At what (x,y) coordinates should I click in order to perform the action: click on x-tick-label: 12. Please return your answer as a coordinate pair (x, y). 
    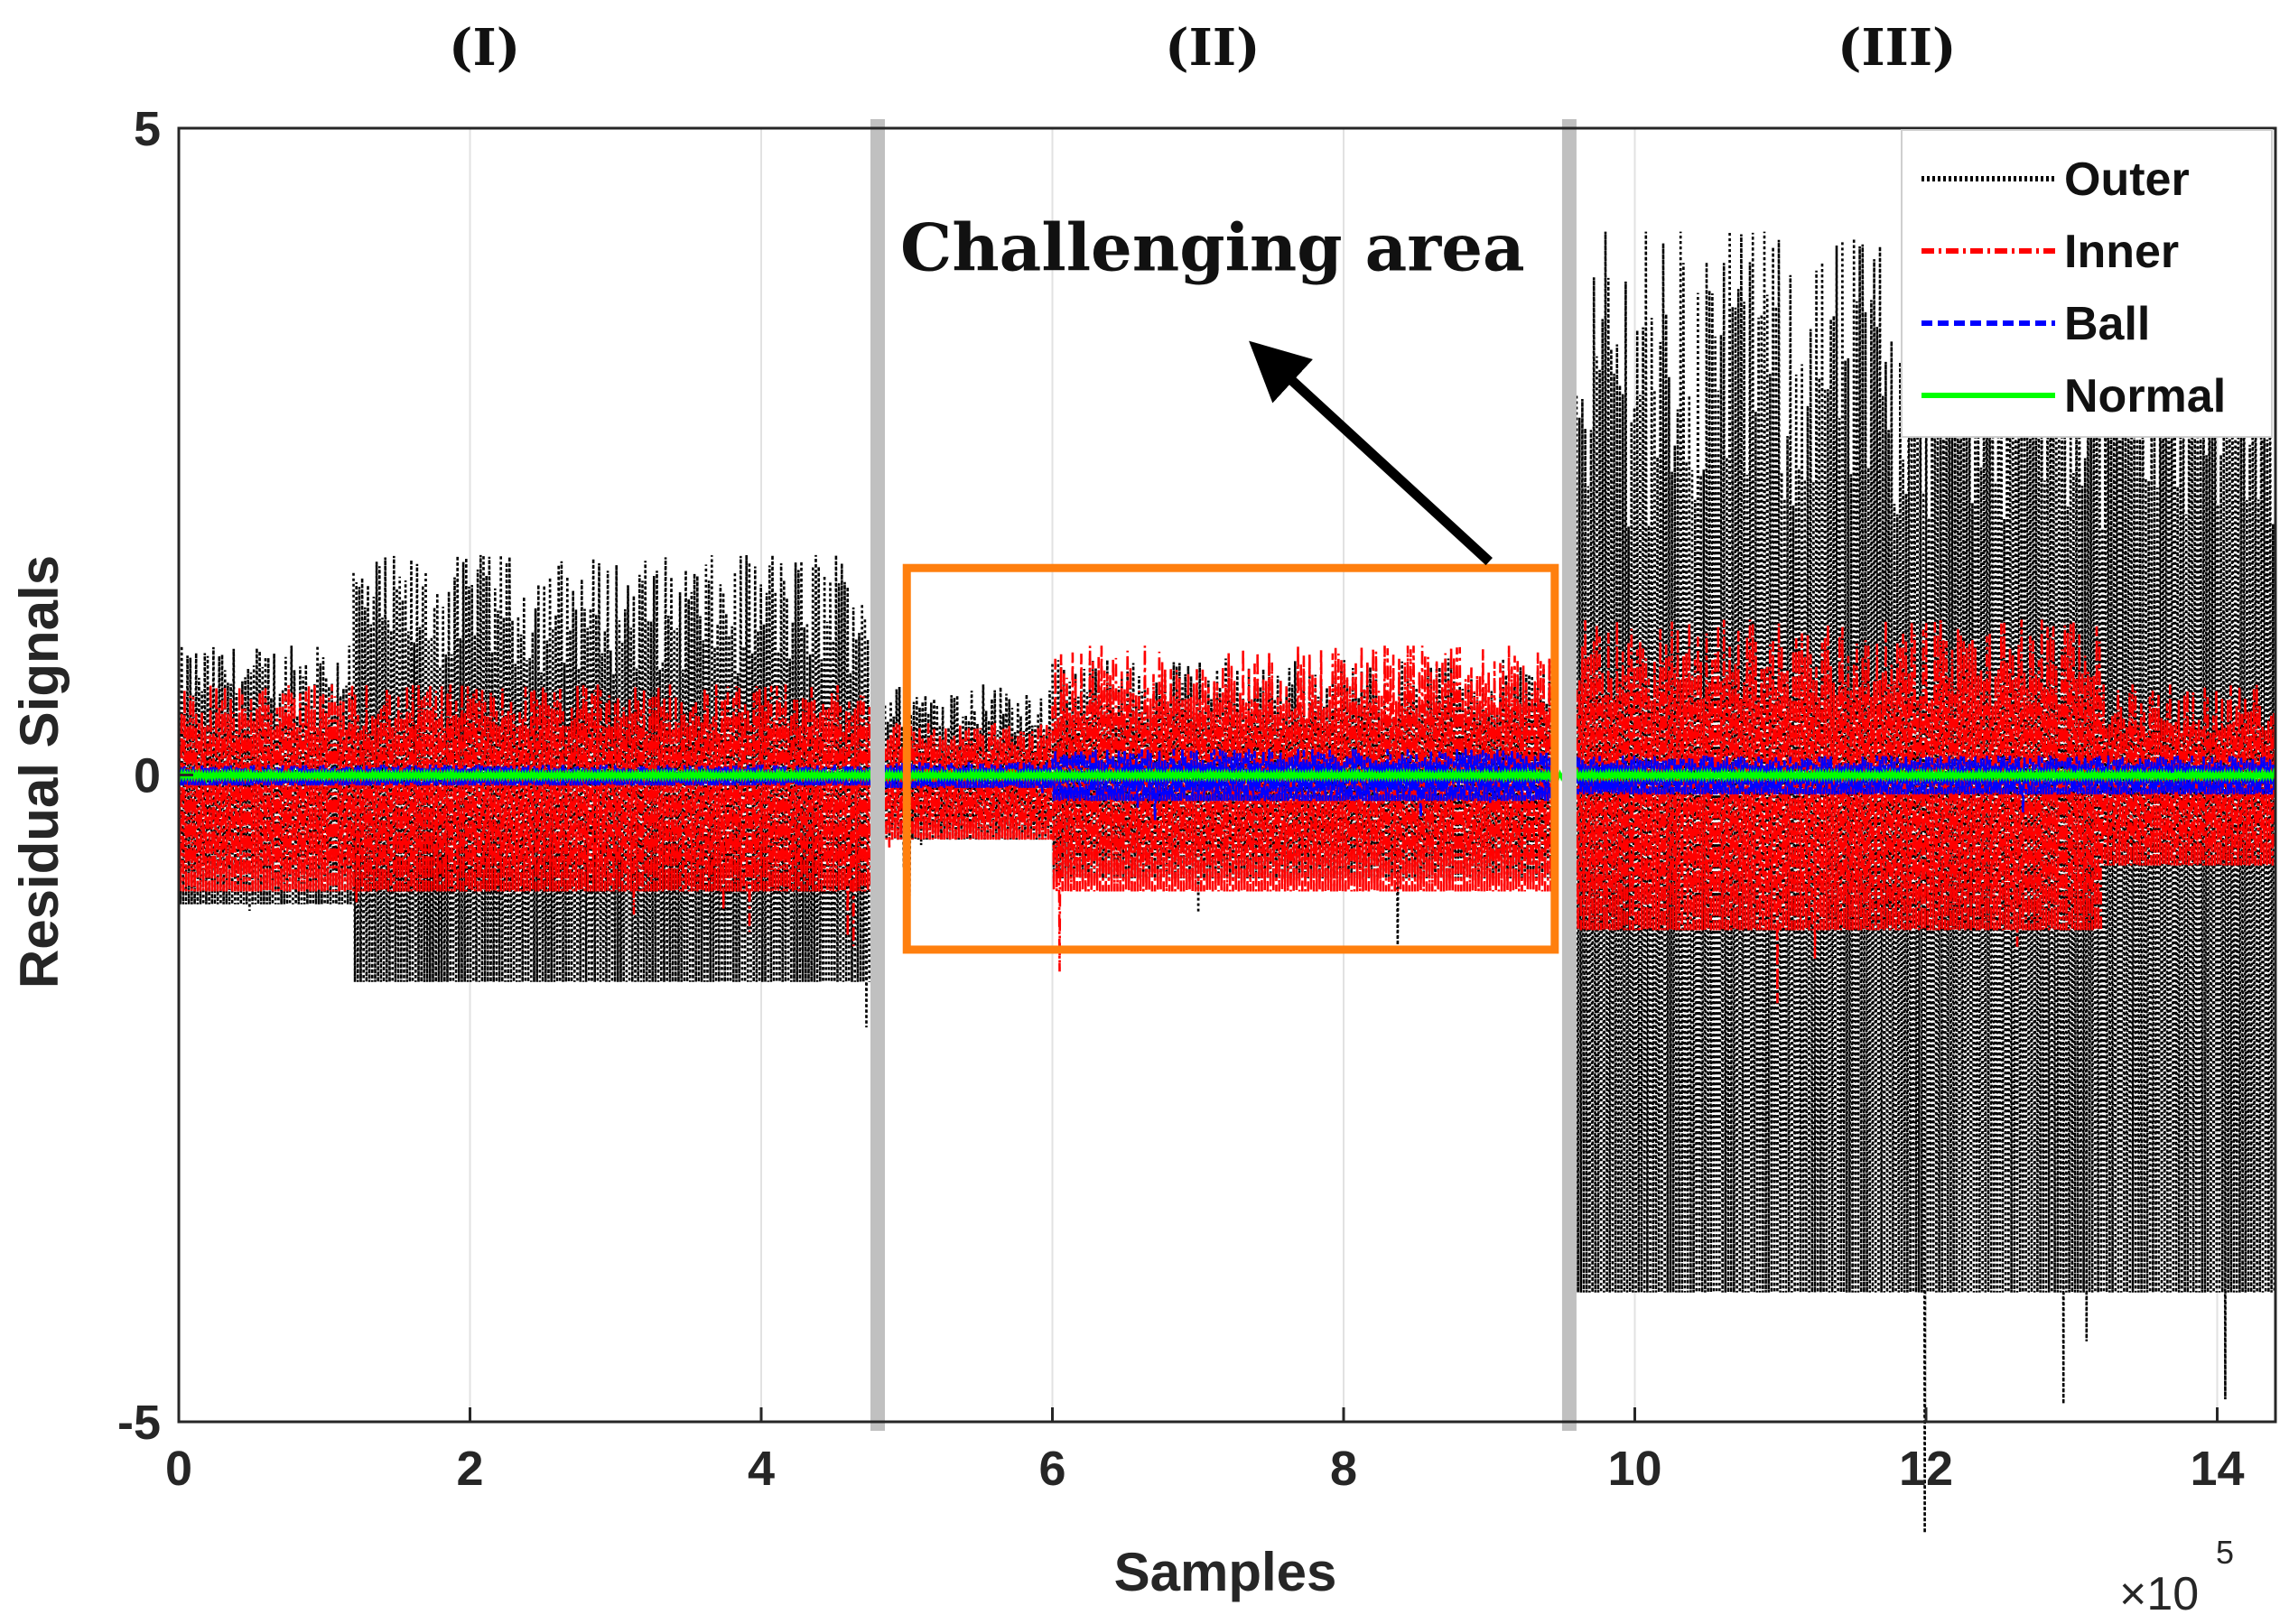
    Looking at the image, I should click on (1926, 1469).